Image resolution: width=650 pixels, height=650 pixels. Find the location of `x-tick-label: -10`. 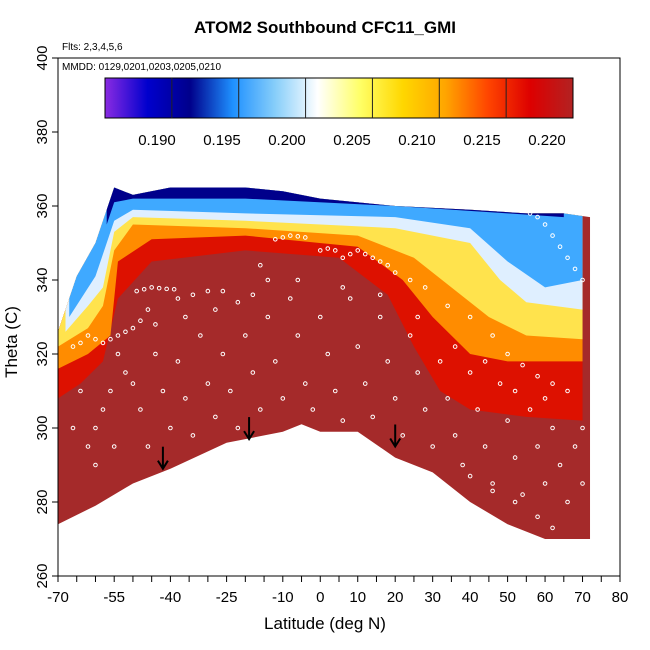

x-tick-label: -10 is located at coordinates (283, 597).